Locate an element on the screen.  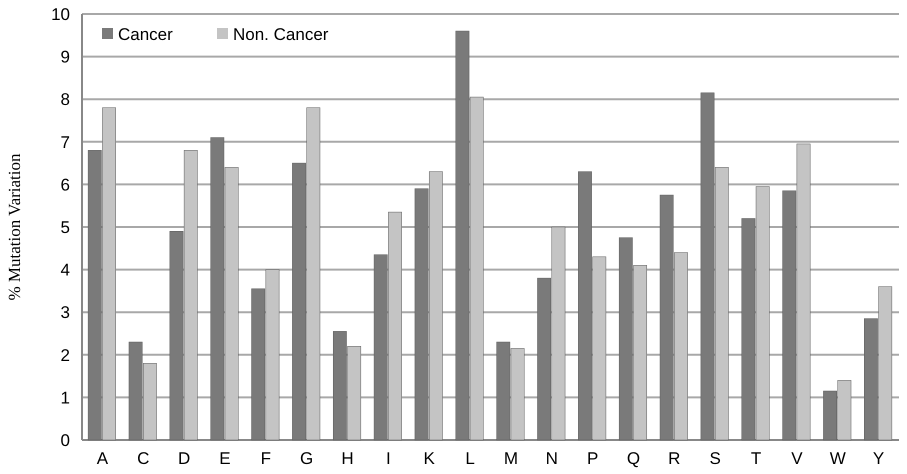
x-tick-label: G is located at coordinates (307, 458).